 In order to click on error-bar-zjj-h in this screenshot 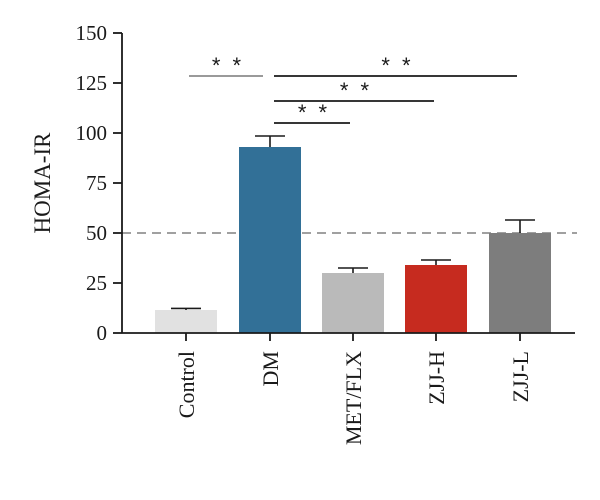, I will do `click(436, 262)`.